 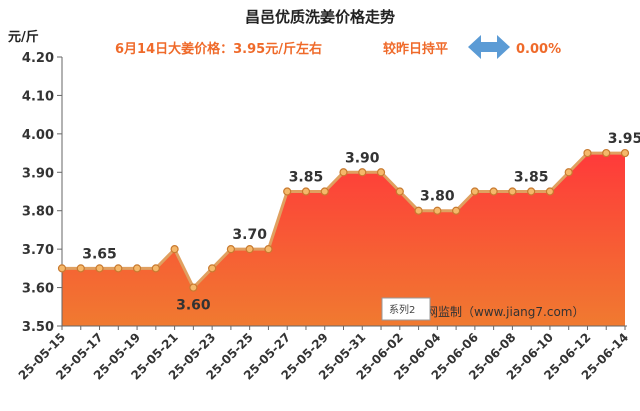 What do you see at coordinates (320, 17) in the screenshot?
I see `chart-title: 昌邑优质洗姜价格走势` at bounding box center [320, 17].